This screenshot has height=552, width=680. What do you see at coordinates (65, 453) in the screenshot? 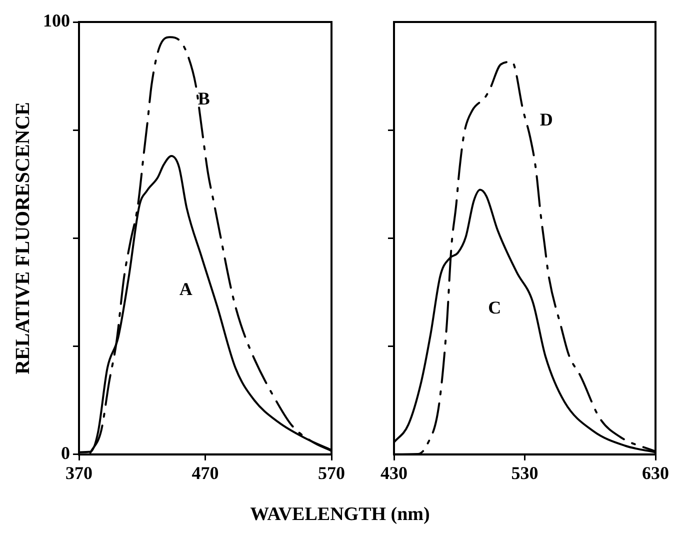
I see `y-tick-label: 0` at bounding box center [65, 453].